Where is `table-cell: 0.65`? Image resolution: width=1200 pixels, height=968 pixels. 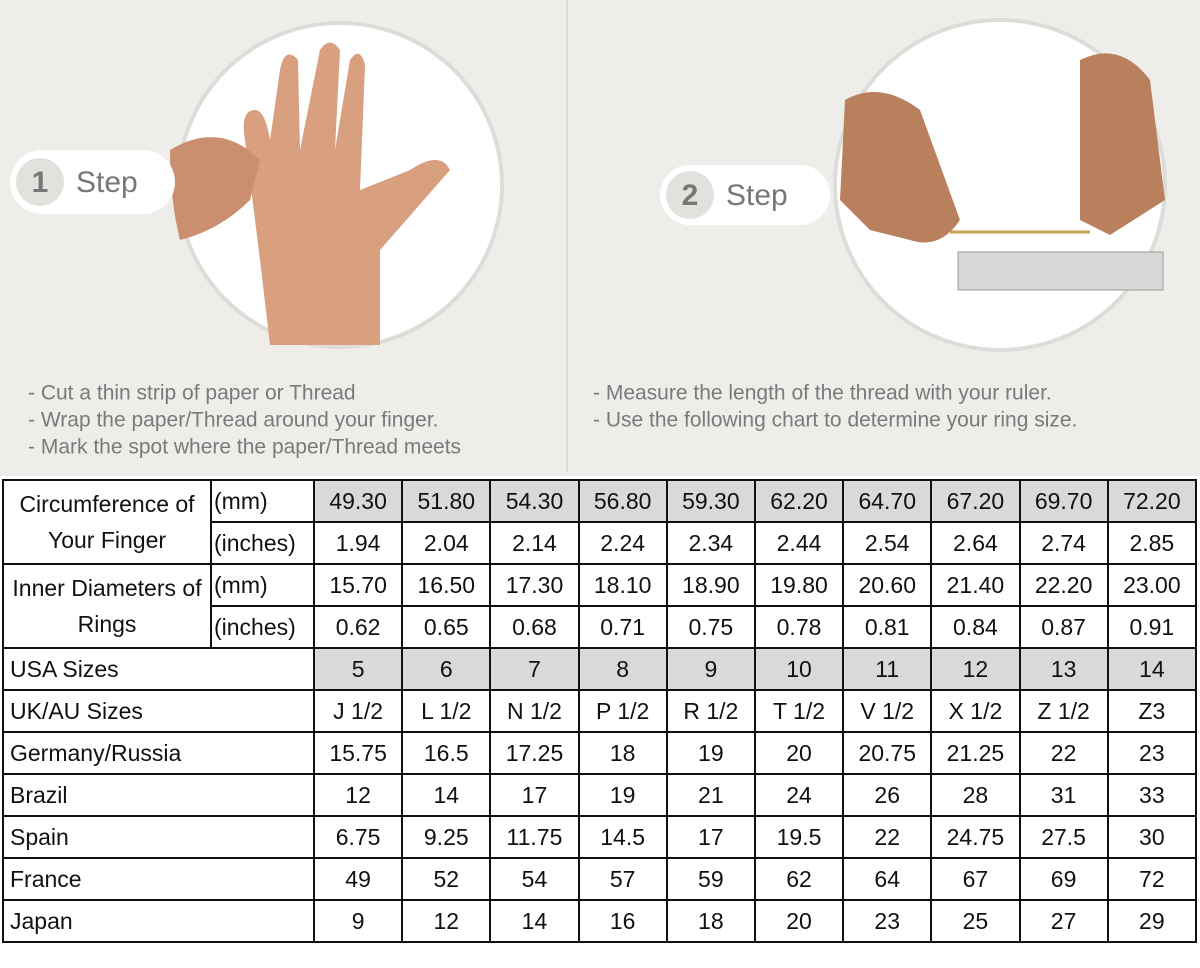
table-cell: 0.65 is located at coordinates (446, 627).